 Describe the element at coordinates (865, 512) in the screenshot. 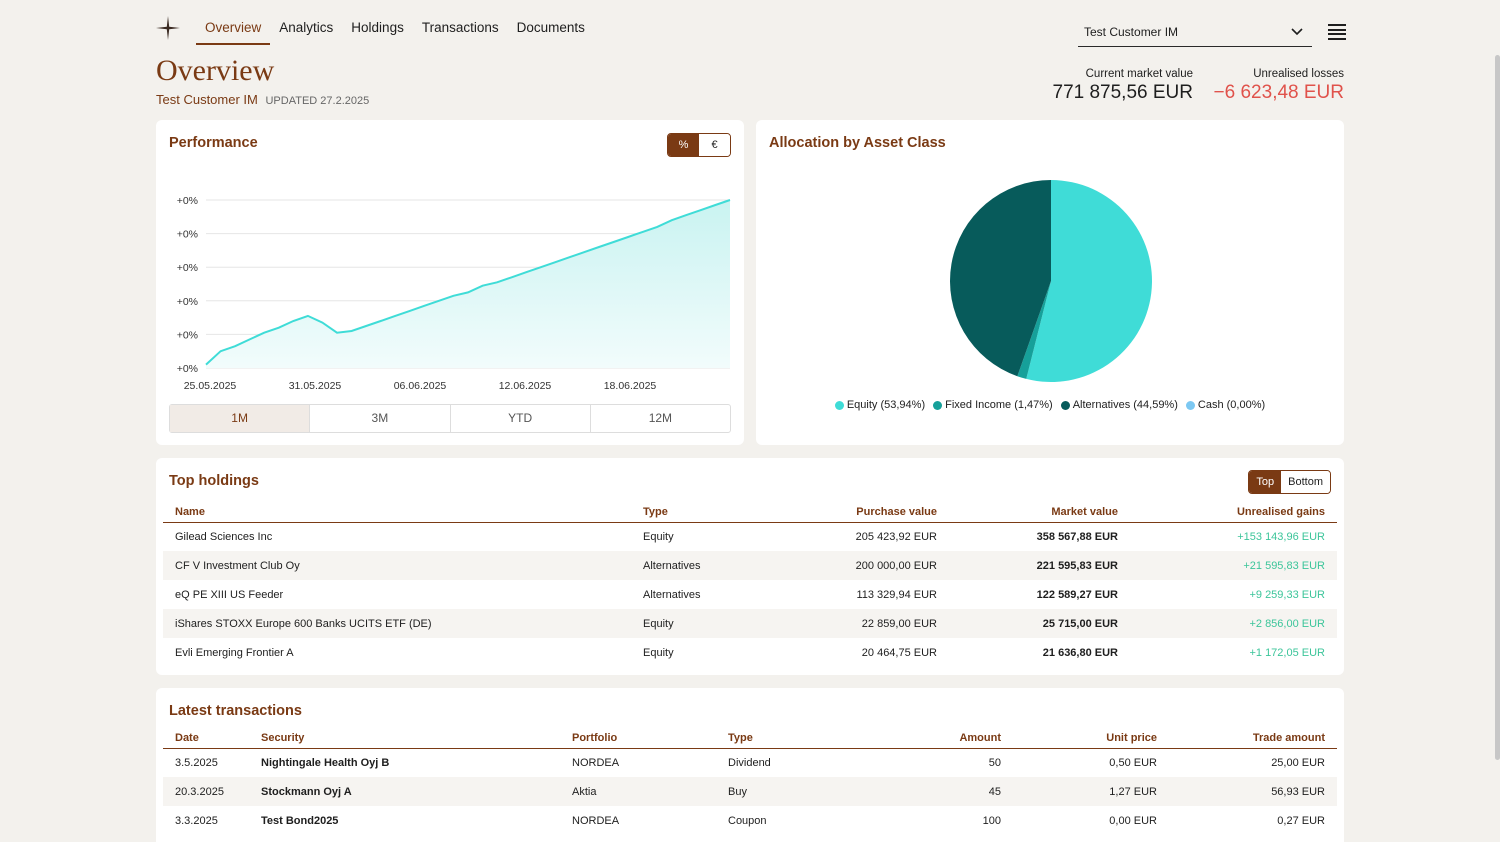

I see `col-purchase-value: Purchase value` at that location.